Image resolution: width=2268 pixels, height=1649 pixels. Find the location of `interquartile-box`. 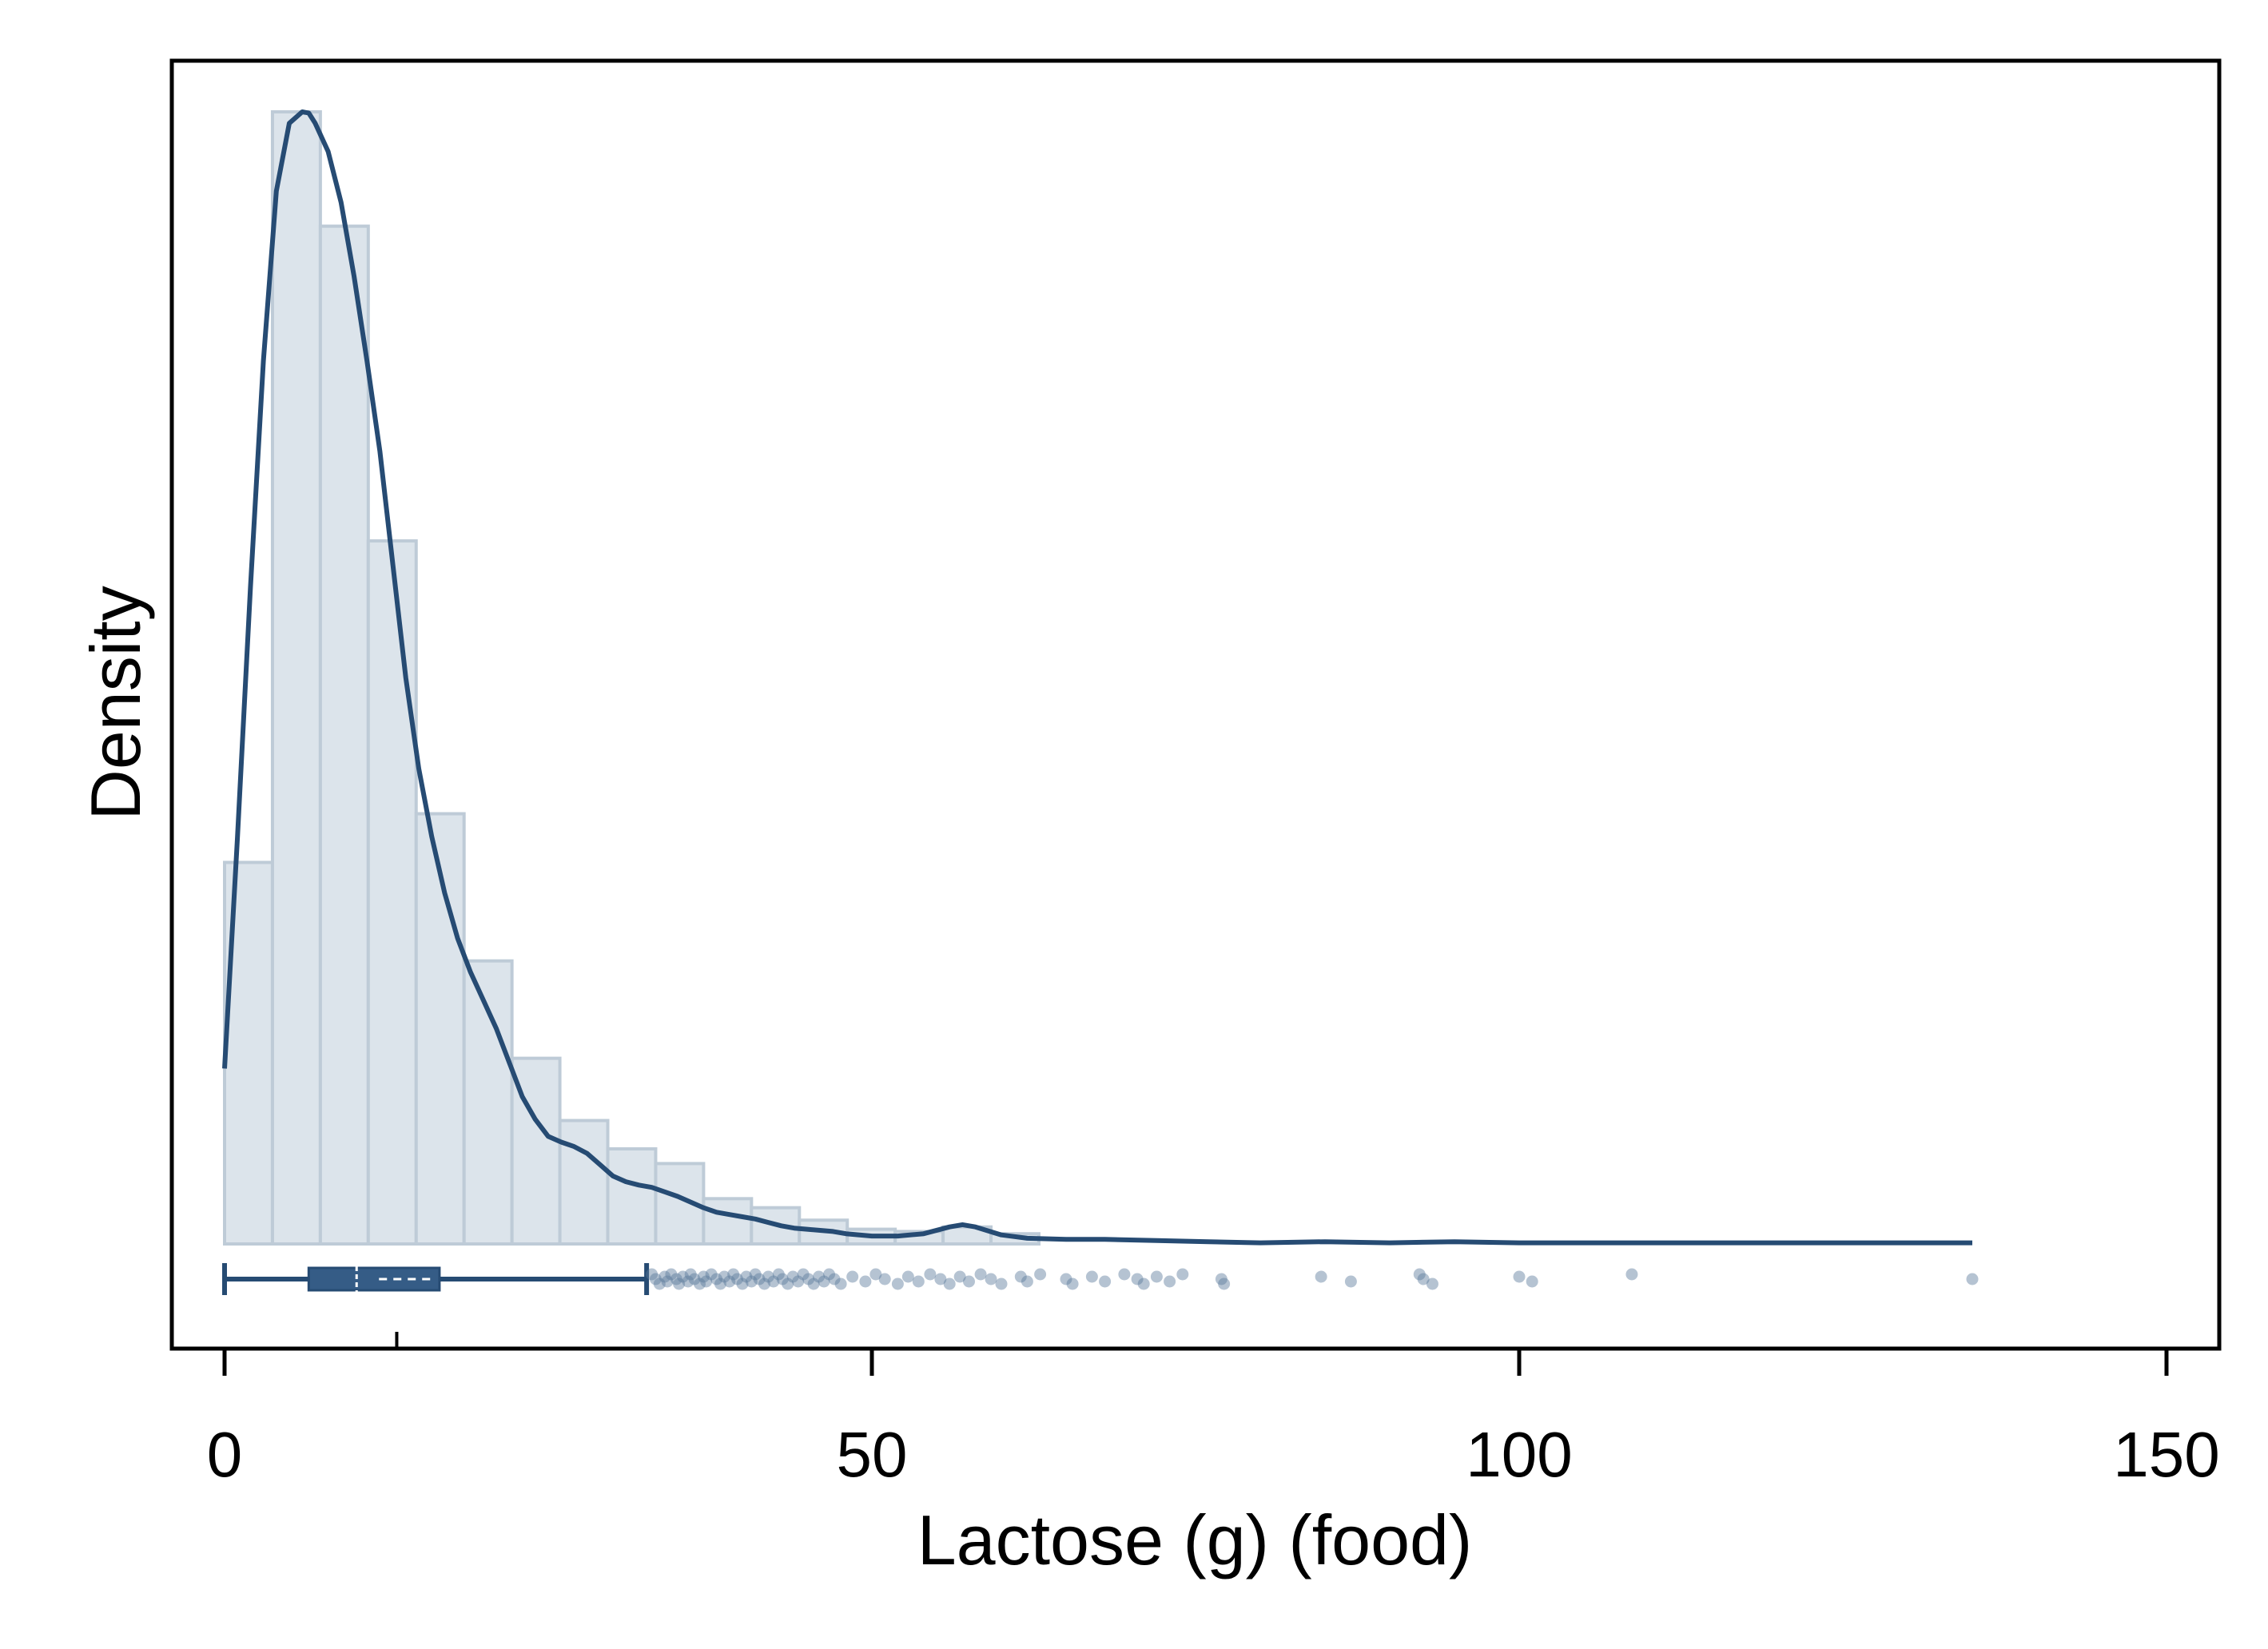

interquartile-box is located at coordinates (374, 1279).